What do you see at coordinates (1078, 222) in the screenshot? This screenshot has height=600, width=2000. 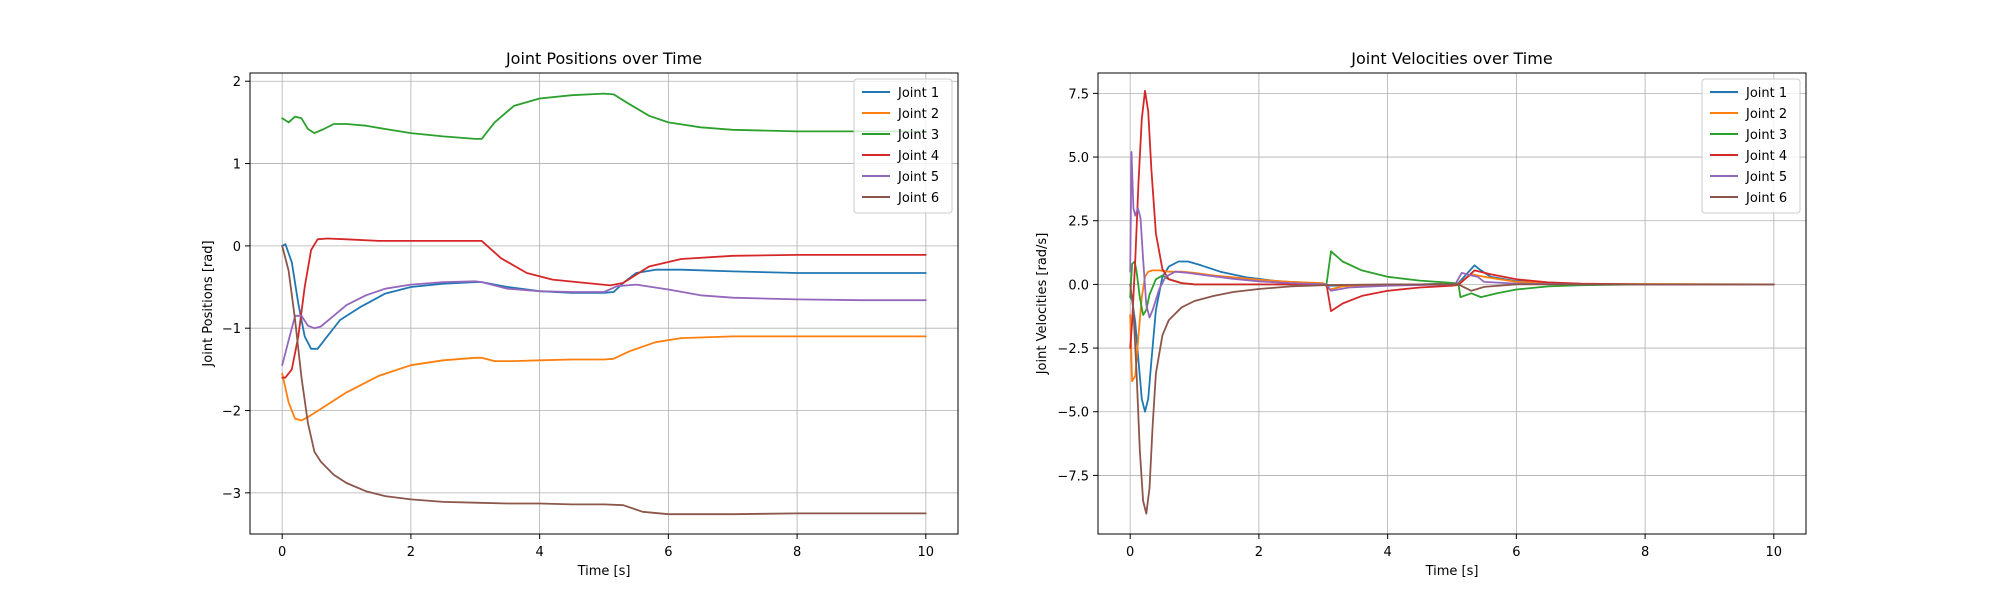 I see `y-tick-label: 2.5` at bounding box center [1078, 222].